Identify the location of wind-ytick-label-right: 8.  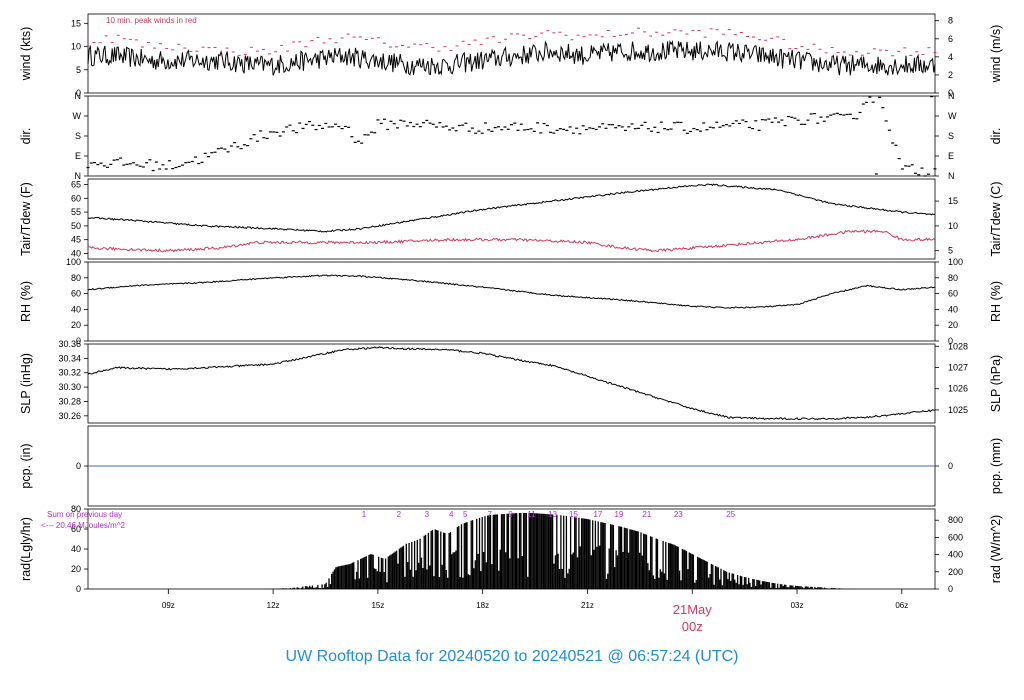
(950, 21).